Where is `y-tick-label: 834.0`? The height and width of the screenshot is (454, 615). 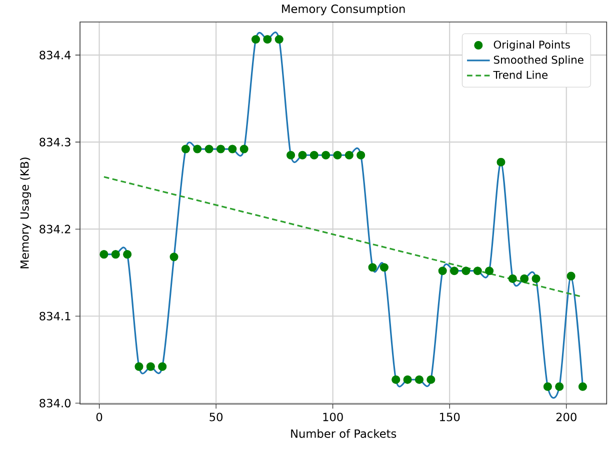
y-tick-label: 834.0 is located at coordinates (55, 403).